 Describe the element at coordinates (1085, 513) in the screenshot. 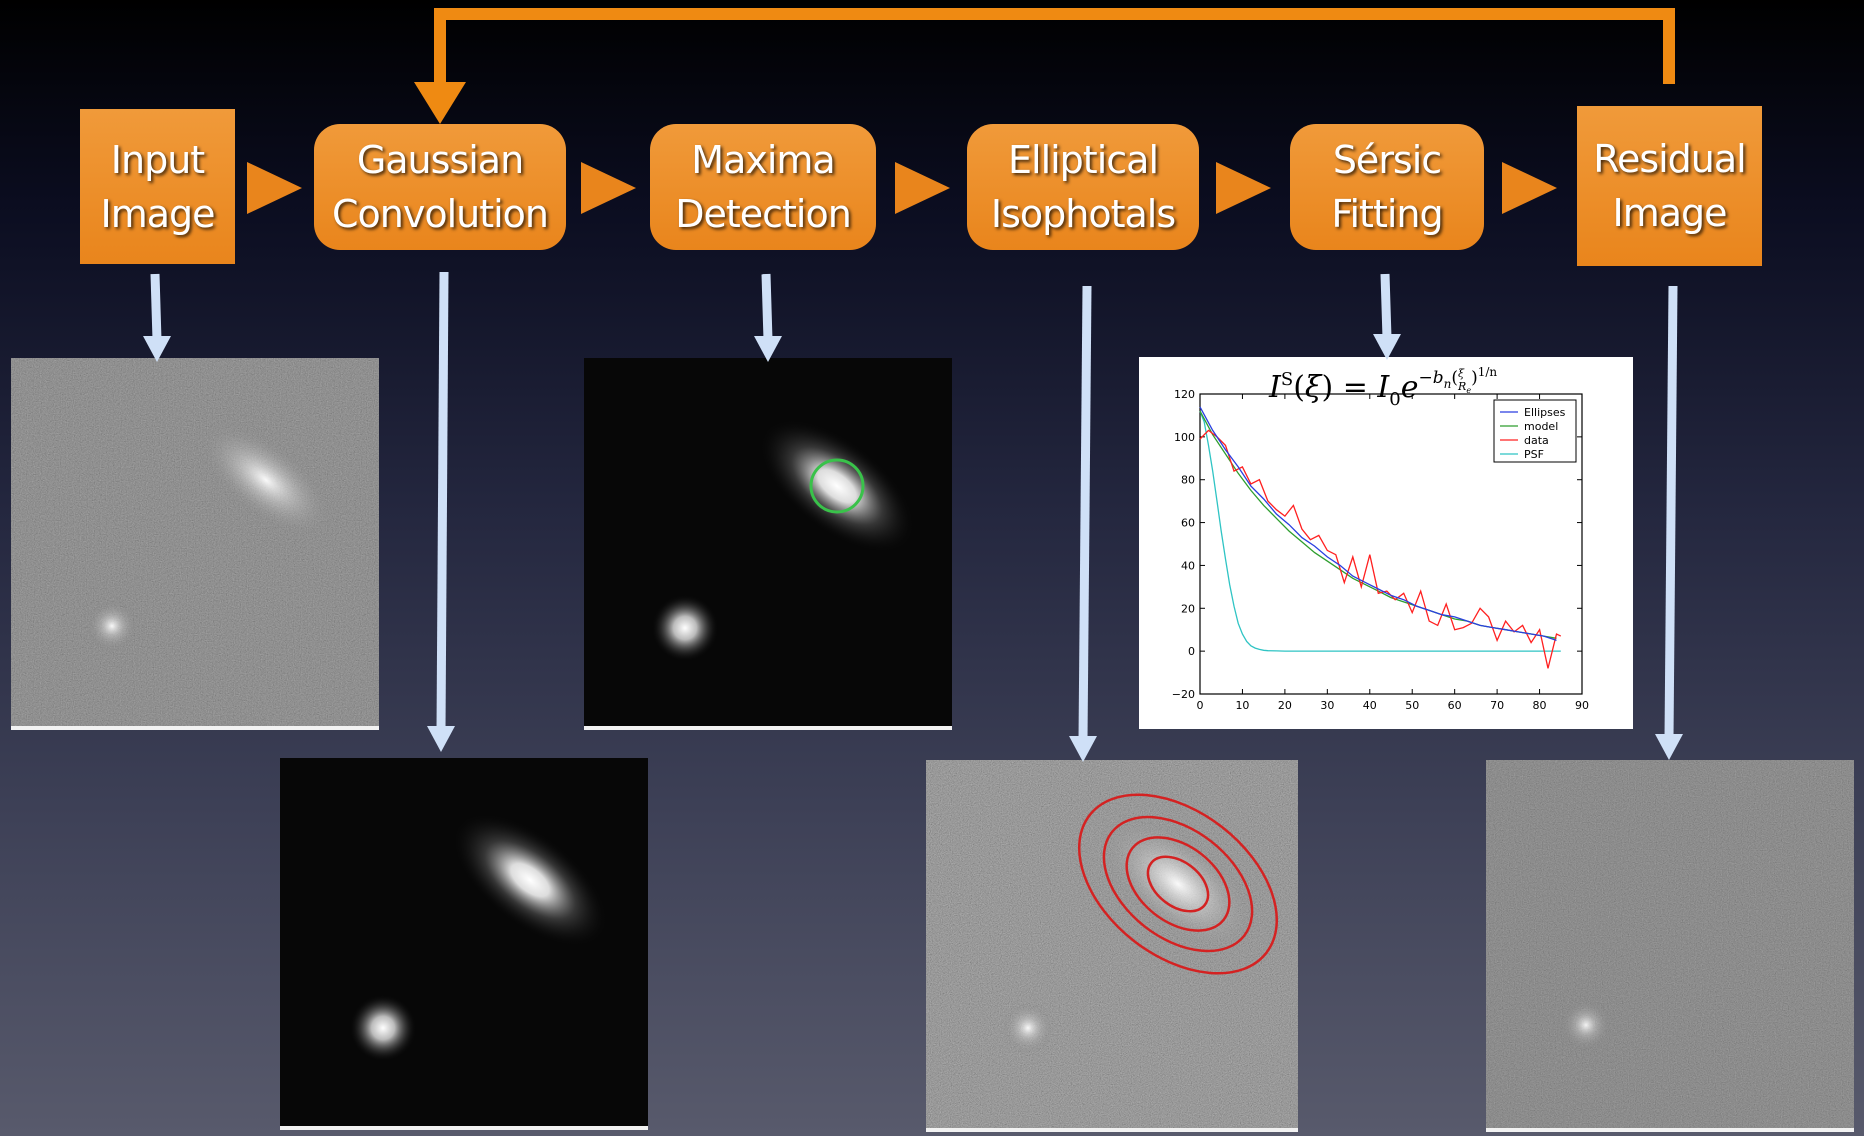

I see `down-arrow-isophotals` at that location.